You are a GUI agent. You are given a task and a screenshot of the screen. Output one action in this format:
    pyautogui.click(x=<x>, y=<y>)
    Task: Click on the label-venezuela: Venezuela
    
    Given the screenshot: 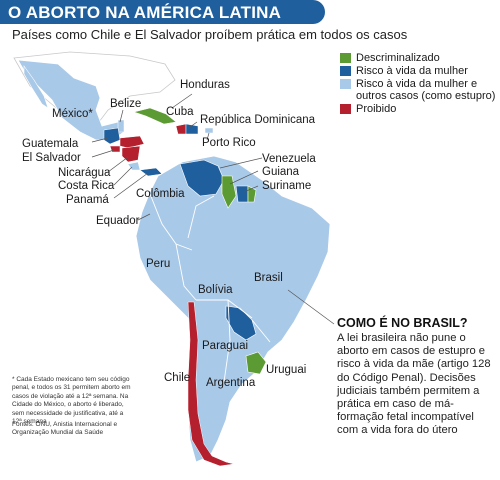 What is the action you would take?
    pyautogui.click(x=289, y=159)
    